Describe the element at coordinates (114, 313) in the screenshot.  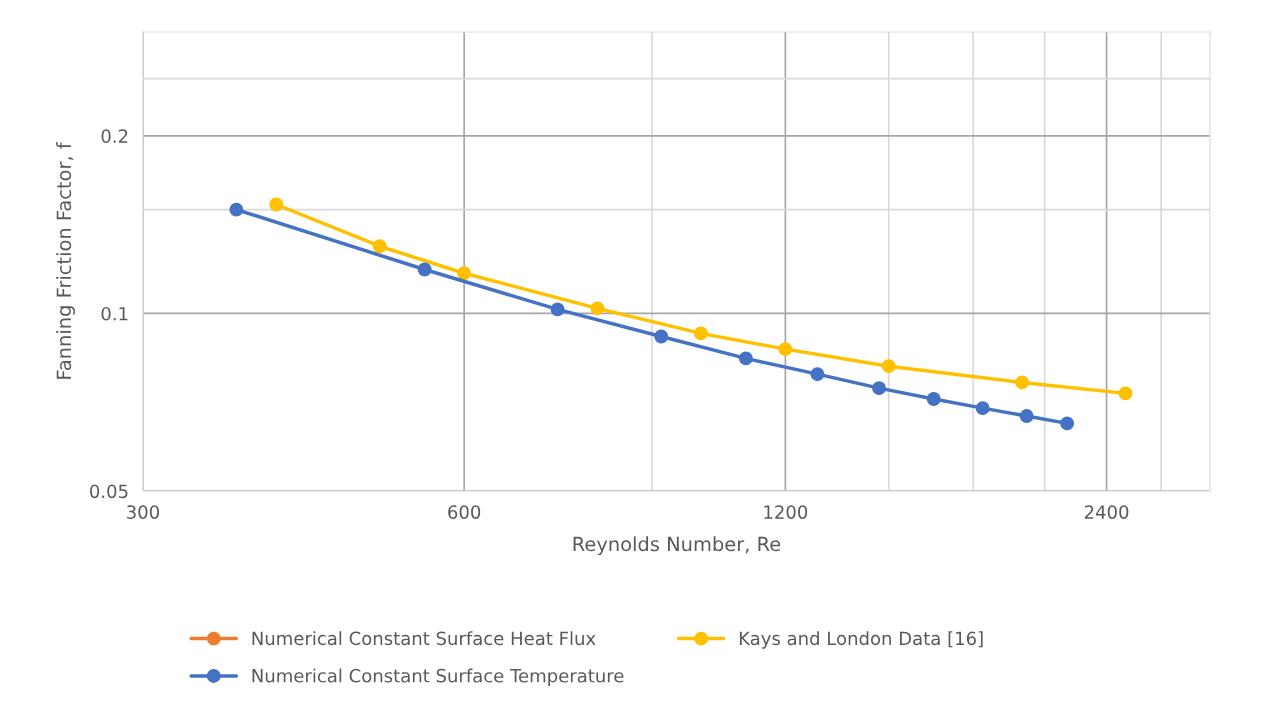
I see `y-tick-label: 0.1` at that location.